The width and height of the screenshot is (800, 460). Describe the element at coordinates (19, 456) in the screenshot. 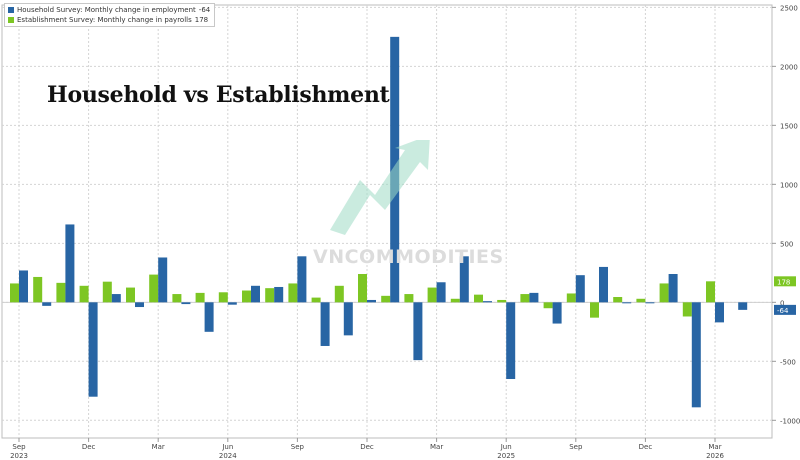

I see `x-year-label: 2023` at that location.